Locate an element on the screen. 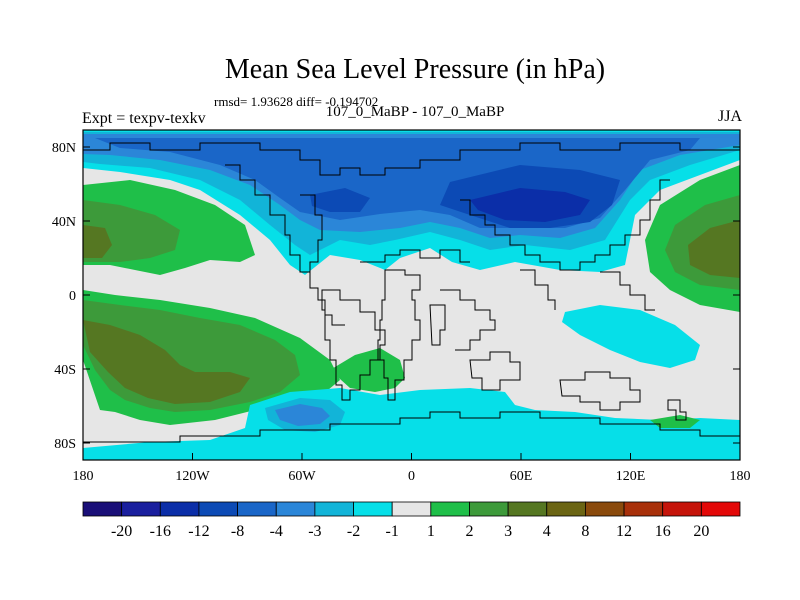 The width and height of the screenshot is (800, 600). colorbar-label: -8 is located at coordinates (237, 531).